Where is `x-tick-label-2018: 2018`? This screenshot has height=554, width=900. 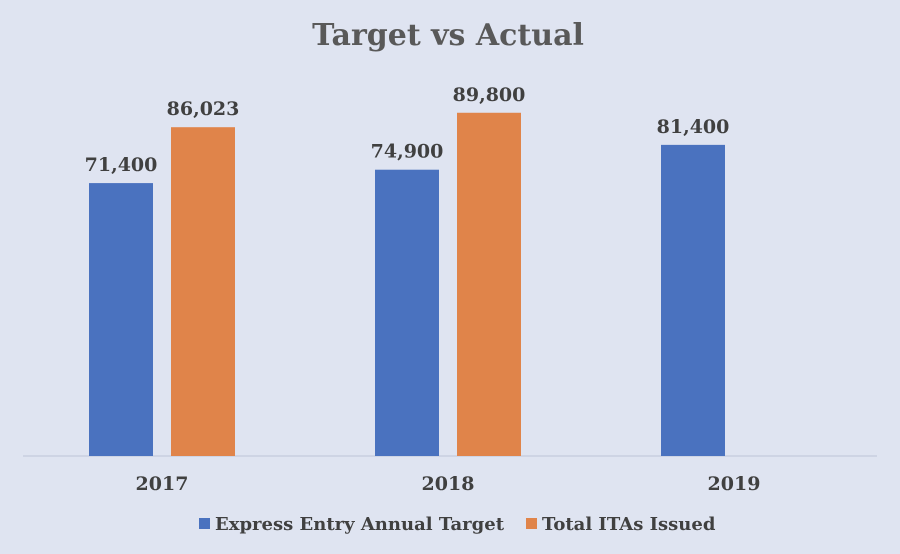
x-tick-label-2018: 2018 is located at coordinates (448, 484).